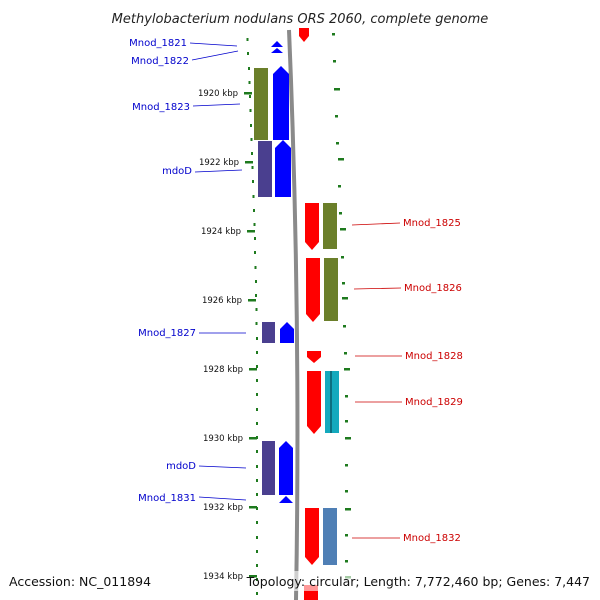  I want to click on gene-label-mdod-2: mdoD, so click(181, 466).